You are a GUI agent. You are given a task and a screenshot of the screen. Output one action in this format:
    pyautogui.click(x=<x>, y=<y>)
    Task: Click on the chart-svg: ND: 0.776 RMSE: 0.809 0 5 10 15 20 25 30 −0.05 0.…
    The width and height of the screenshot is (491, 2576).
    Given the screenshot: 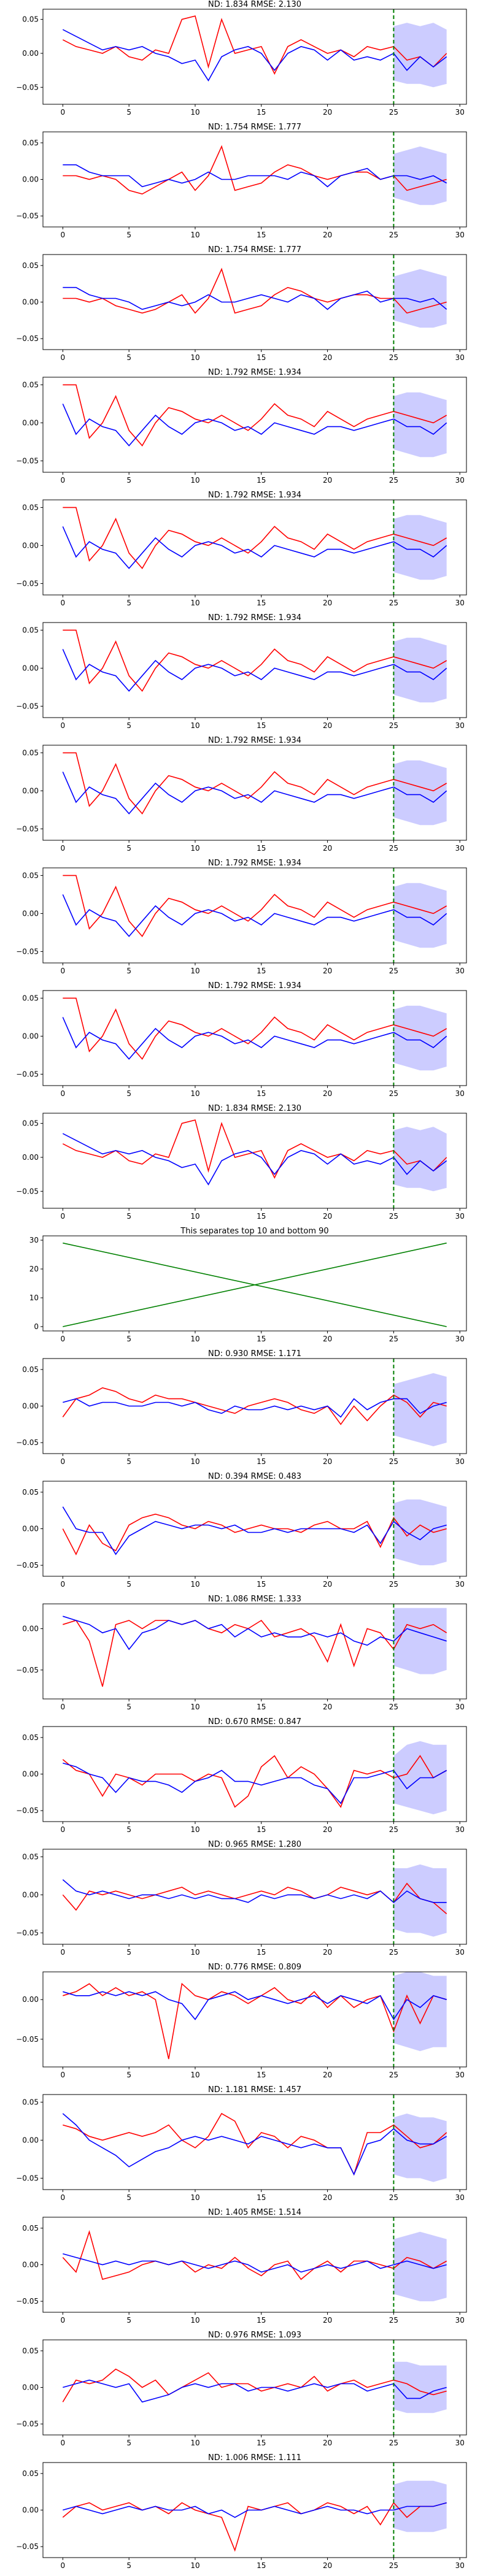 What is the action you would take?
    pyautogui.click(x=242, y=2021)
    